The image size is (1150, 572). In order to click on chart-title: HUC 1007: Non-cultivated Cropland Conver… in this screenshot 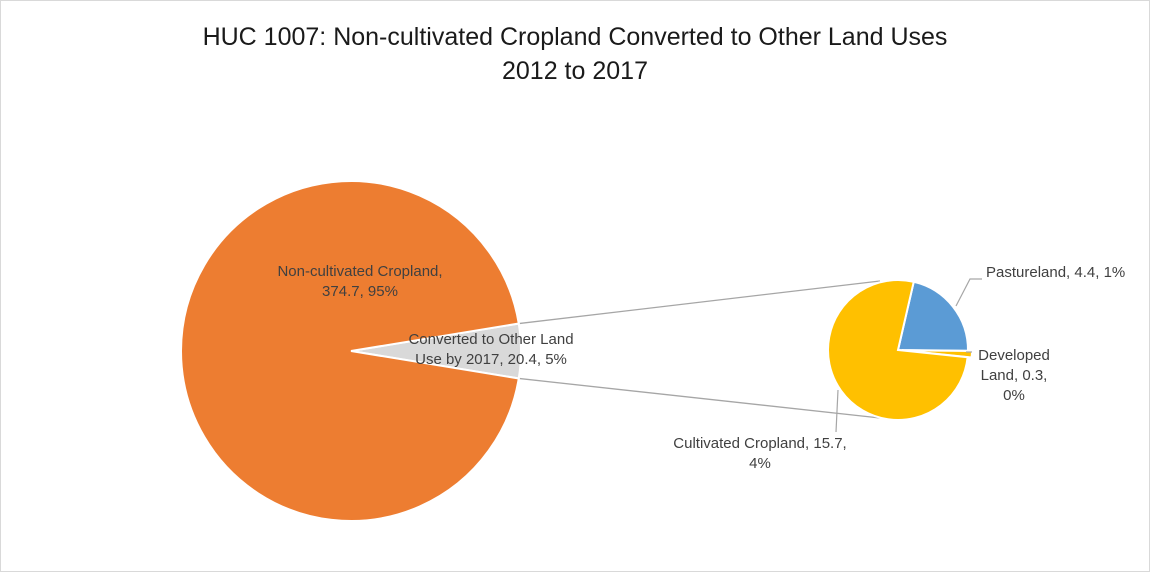, I will do `click(575, 54)`.